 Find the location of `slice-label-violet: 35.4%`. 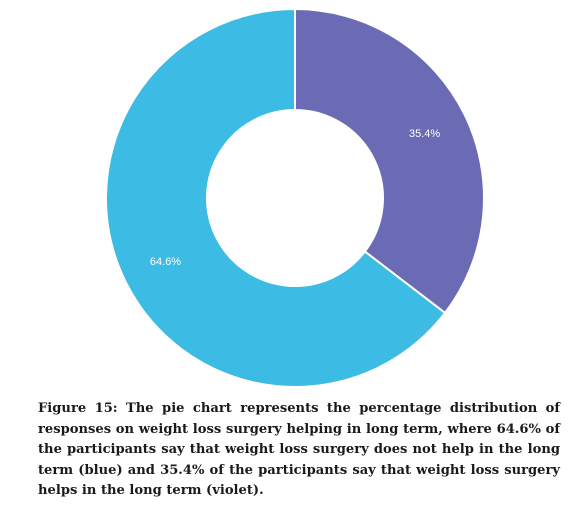

slice-label-violet: 35.4% is located at coordinates (424, 134).